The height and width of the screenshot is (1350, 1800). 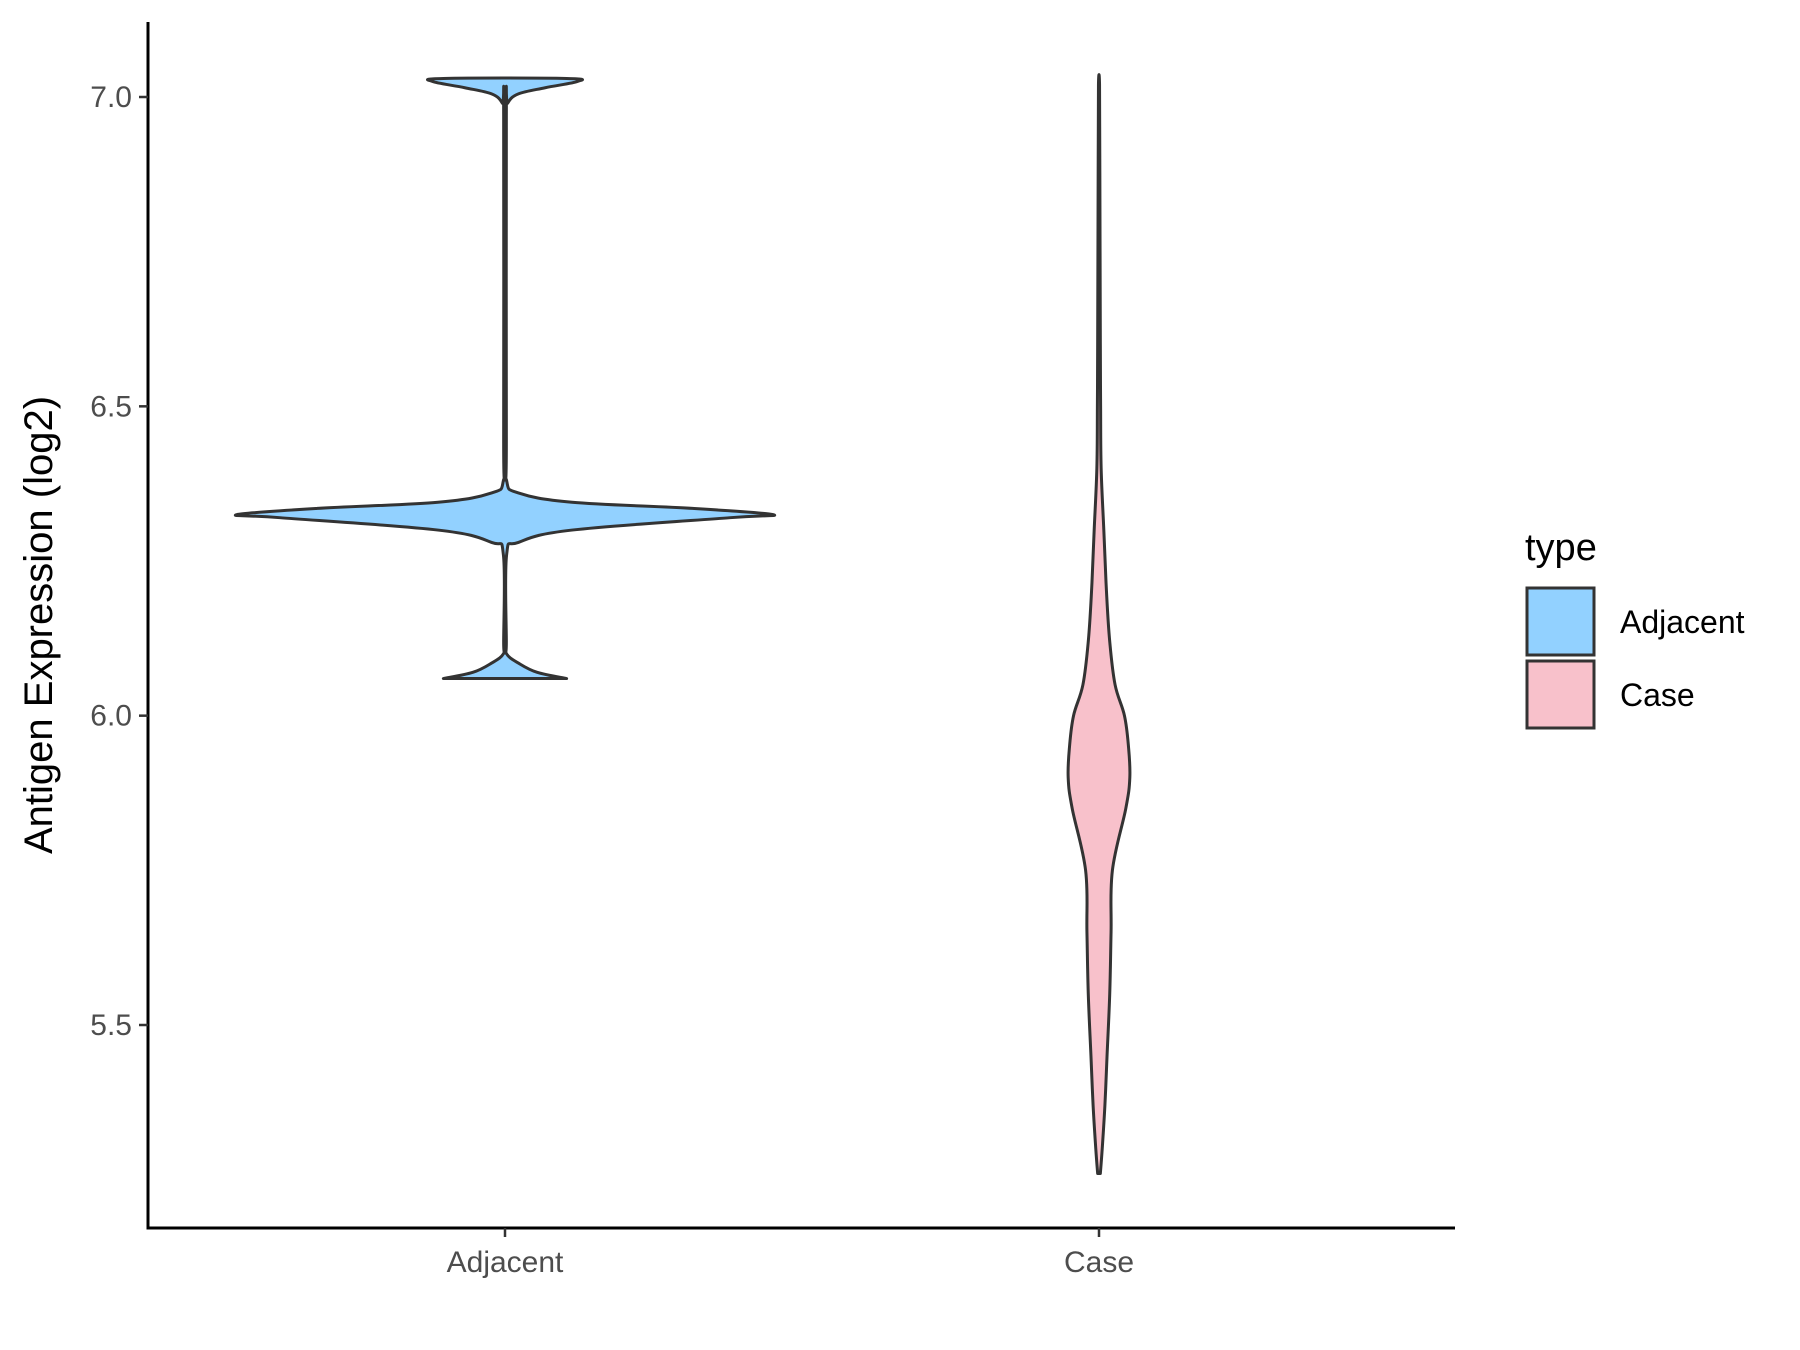 What do you see at coordinates (111, 97) in the screenshot?
I see `y-tick-label: 7.0` at bounding box center [111, 97].